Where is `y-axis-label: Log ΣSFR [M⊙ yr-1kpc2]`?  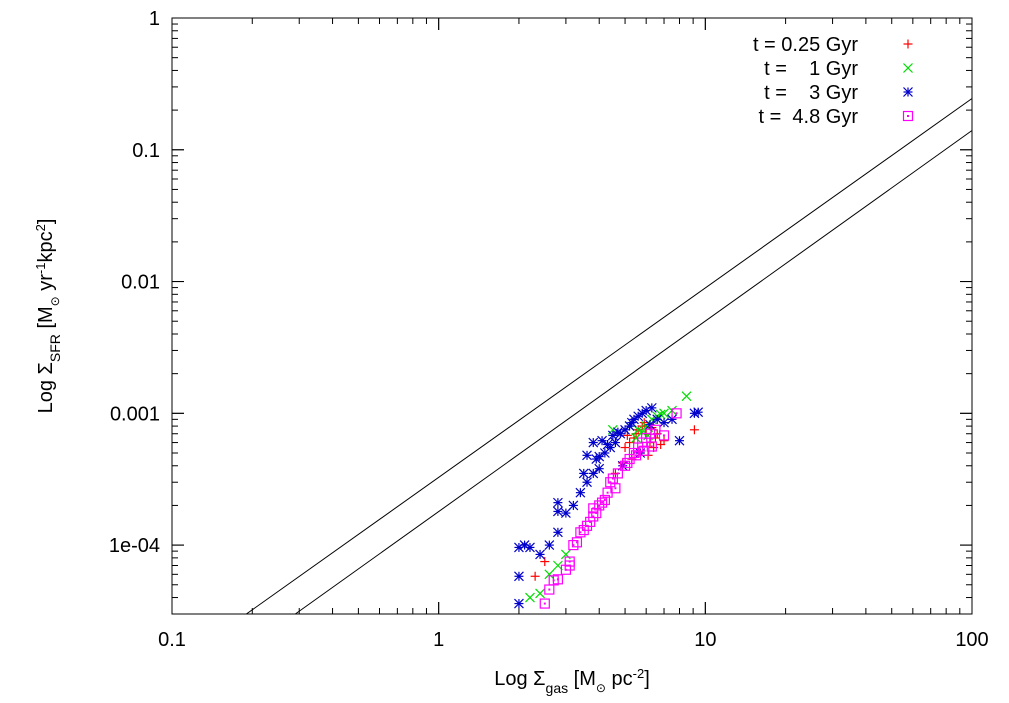 y-axis-label: Log ΣSFR [M⊙ yr-1kpc2] is located at coordinates (48, 316).